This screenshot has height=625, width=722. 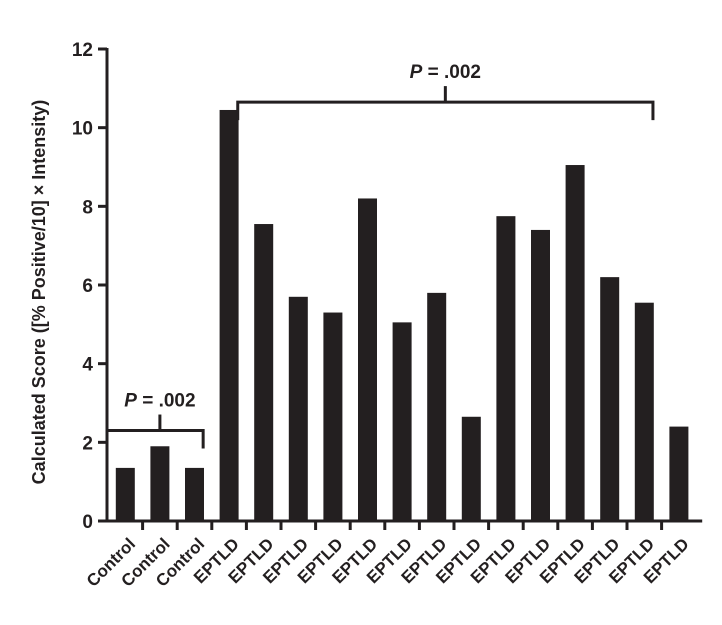 What do you see at coordinates (87, 207) in the screenshot?
I see `y-tick-label: 8` at bounding box center [87, 207].